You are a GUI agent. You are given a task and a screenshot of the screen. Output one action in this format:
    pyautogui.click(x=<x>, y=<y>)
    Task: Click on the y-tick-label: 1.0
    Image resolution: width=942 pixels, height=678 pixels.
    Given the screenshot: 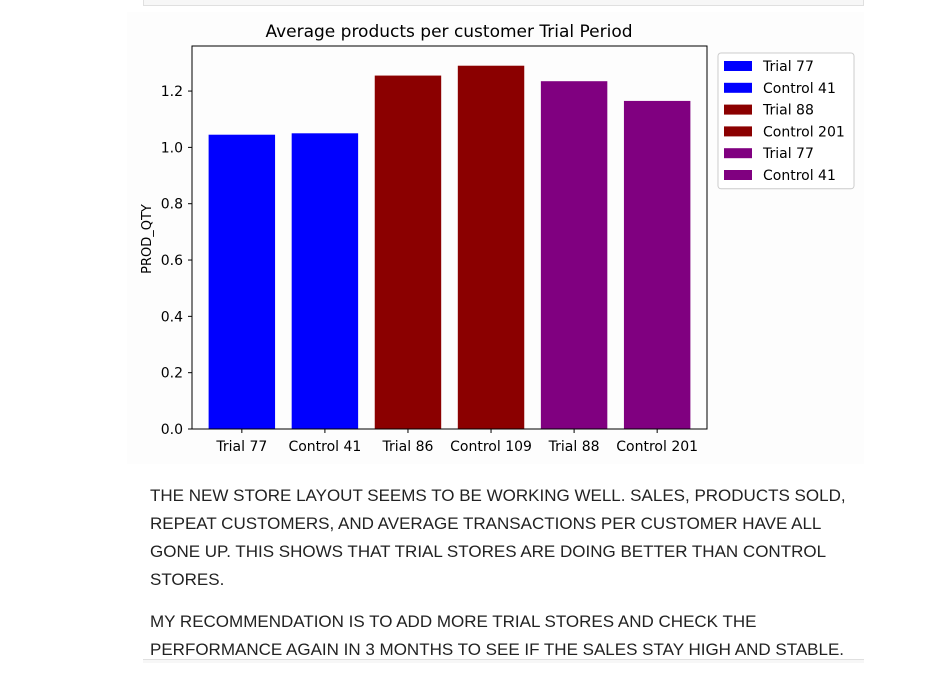 What is the action you would take?
    pyautogui.click(x=172, y=148)
    